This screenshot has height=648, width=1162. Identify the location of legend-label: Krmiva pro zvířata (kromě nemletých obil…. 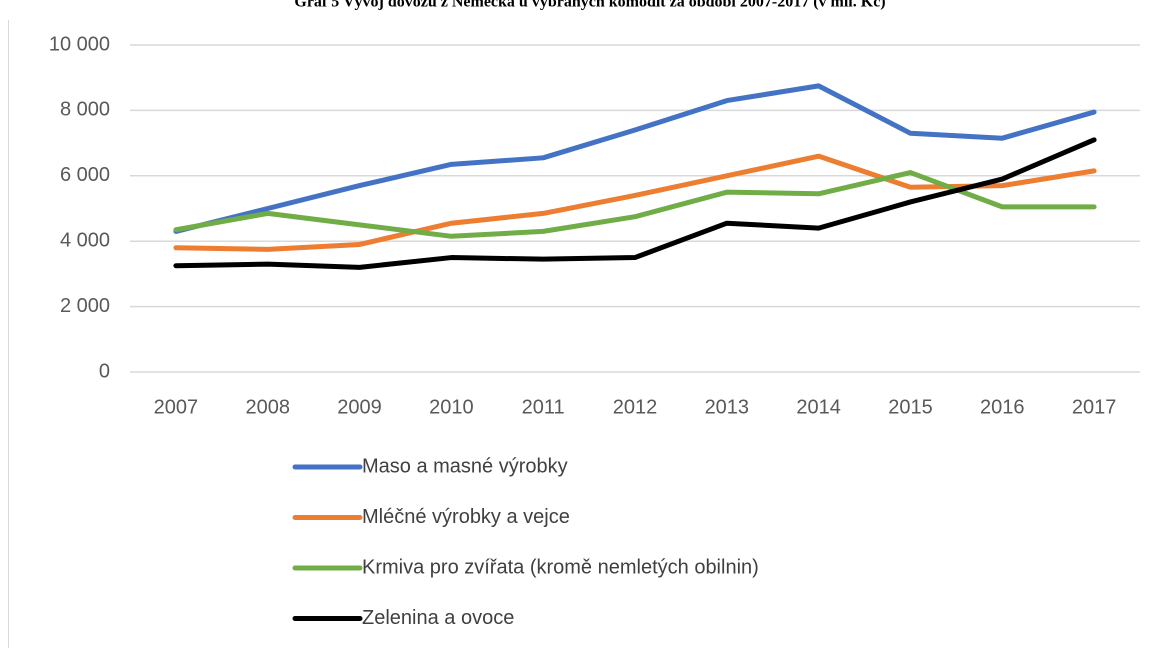
(560, 567).